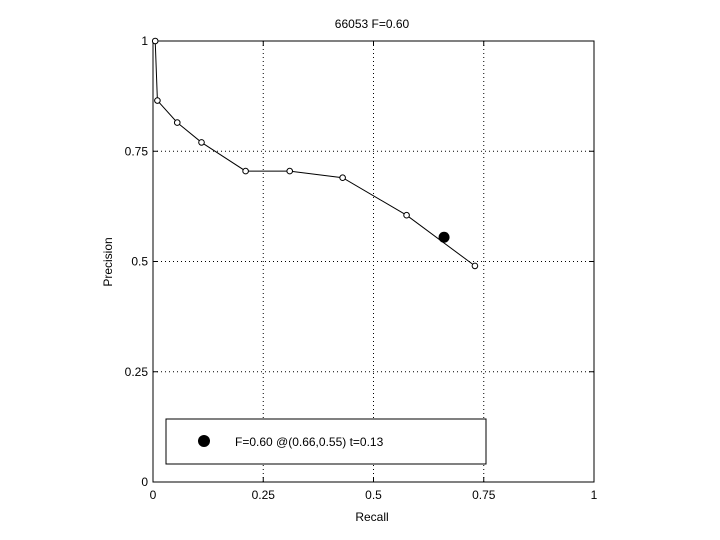  Describe the element at coordinates (264, 495) in the screenshot. I see `x-tick-label: 0.25` at that location.